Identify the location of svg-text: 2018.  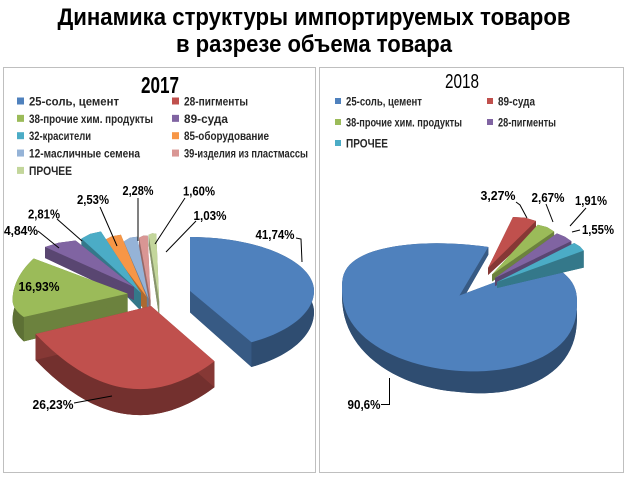
(462, 82).